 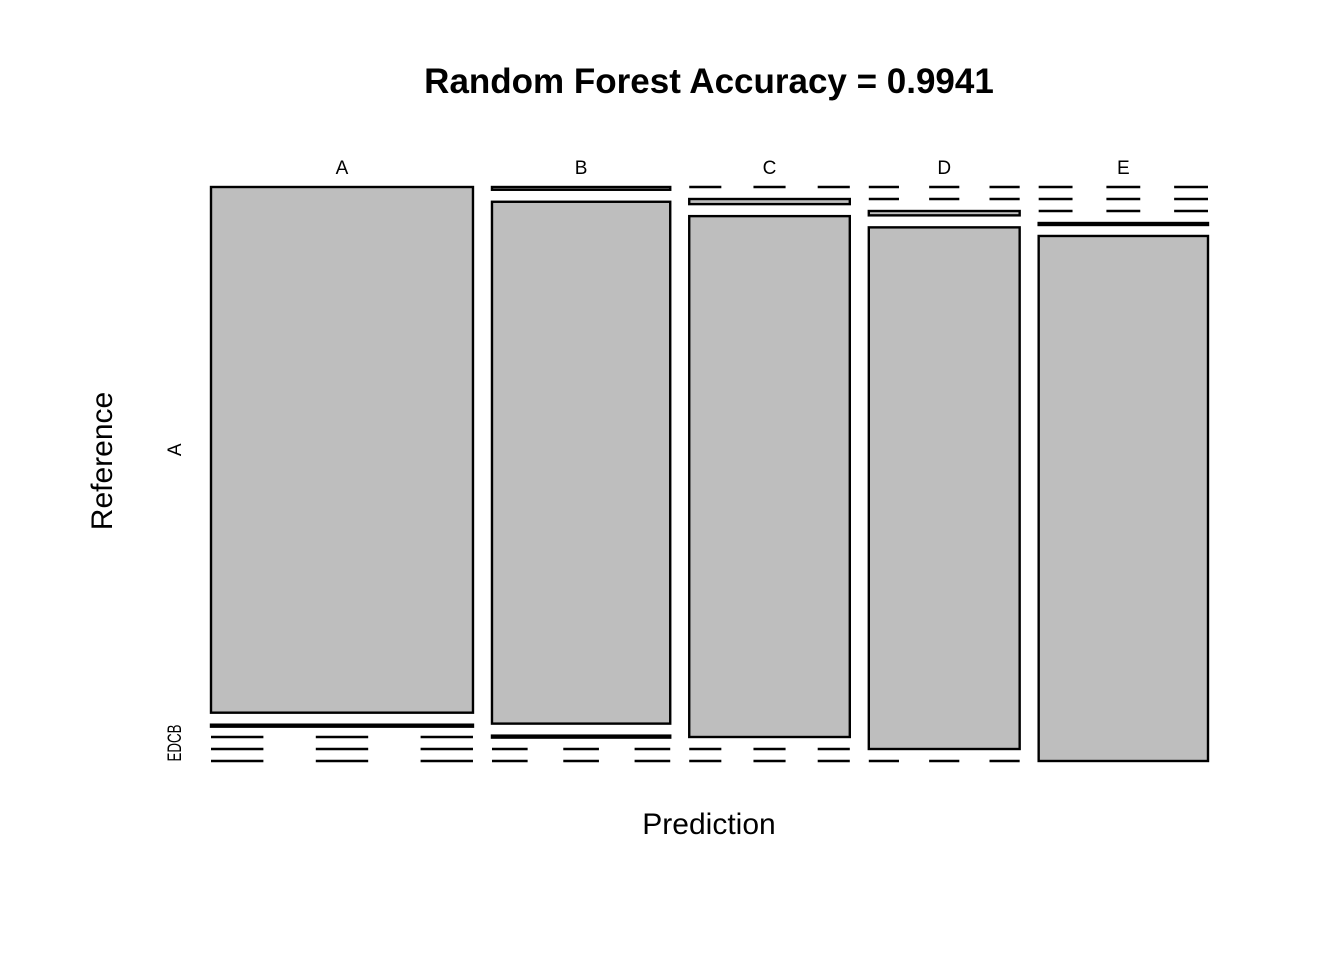 I want to click on x-tick-labels: A B C D E, so click(x=733, y=168).